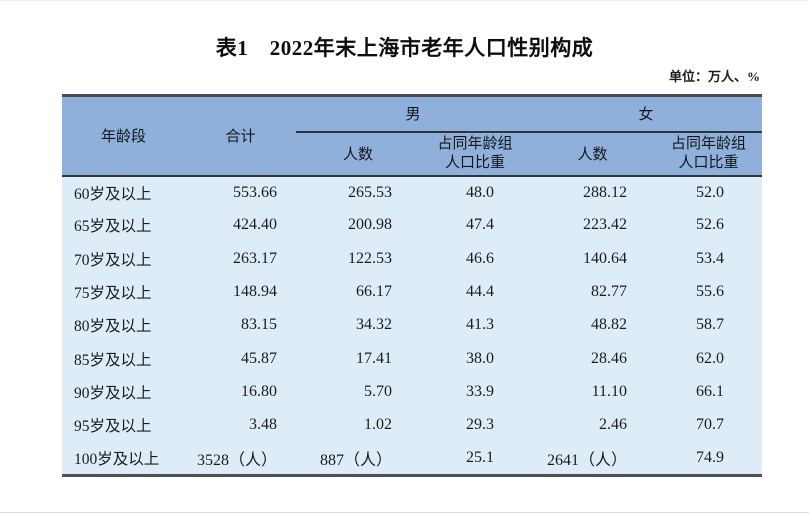 This screenshot has width=809, height=513. What do you see at coordinates (358, 292) in the screenshot?
I see `cell-male-count: 66.17` at bounding box center [358, 292].